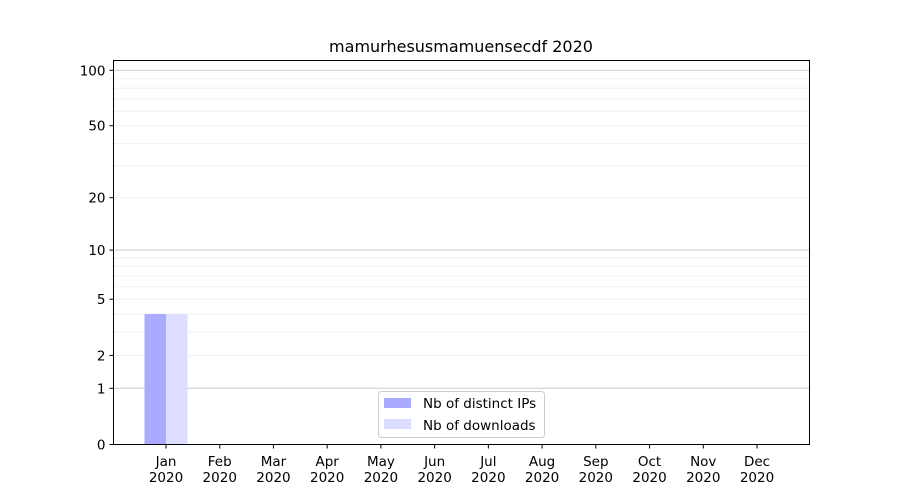 The width and height of the screenshot is (900, 504). Describe the element at coordinates (166, 462) in the screenshot. I see `x-tick-label-month: Jan` at that location.